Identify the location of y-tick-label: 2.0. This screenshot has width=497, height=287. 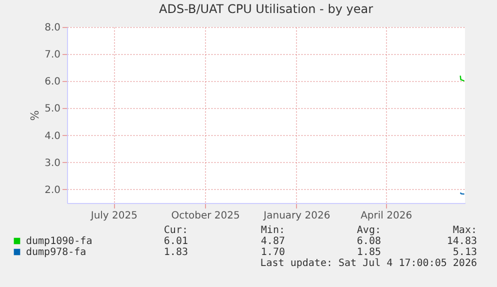
(52, 190).